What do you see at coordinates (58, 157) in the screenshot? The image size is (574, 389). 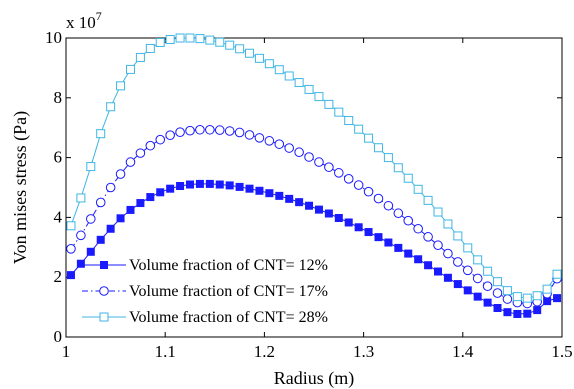 I see `y-tick-label: 6` at bounding box center [58, 157].